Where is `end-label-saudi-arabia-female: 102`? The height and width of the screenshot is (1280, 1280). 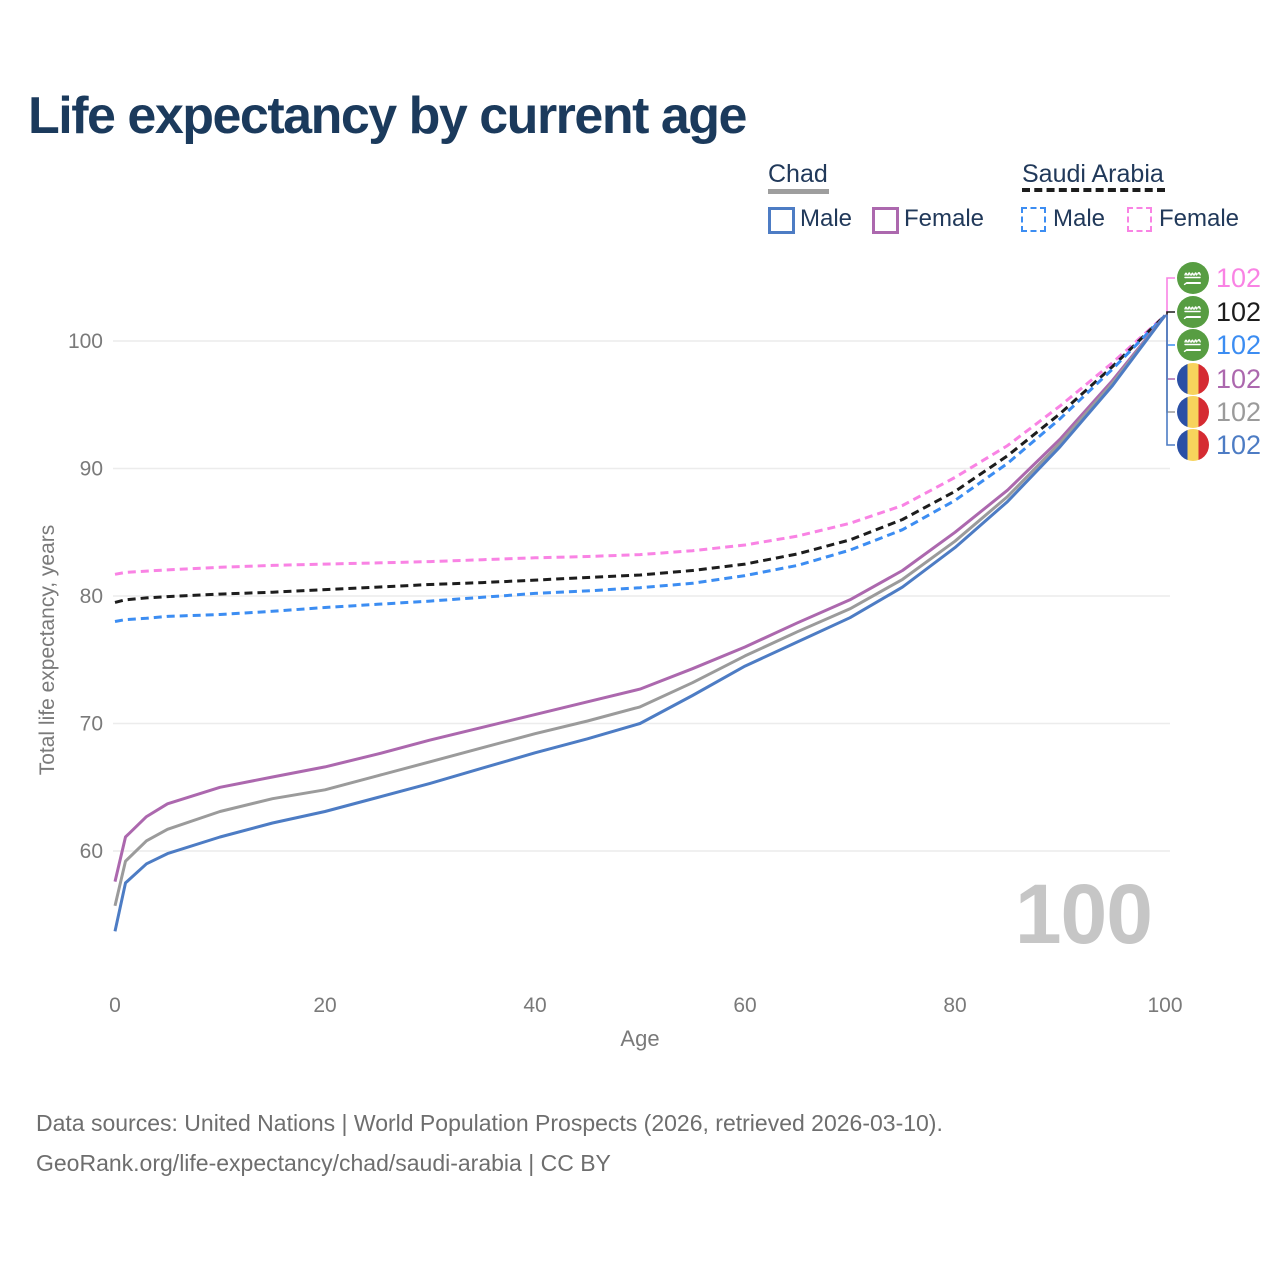
end-label-saudi-arabia-female: 102 is located at coordinates (1219, 278).